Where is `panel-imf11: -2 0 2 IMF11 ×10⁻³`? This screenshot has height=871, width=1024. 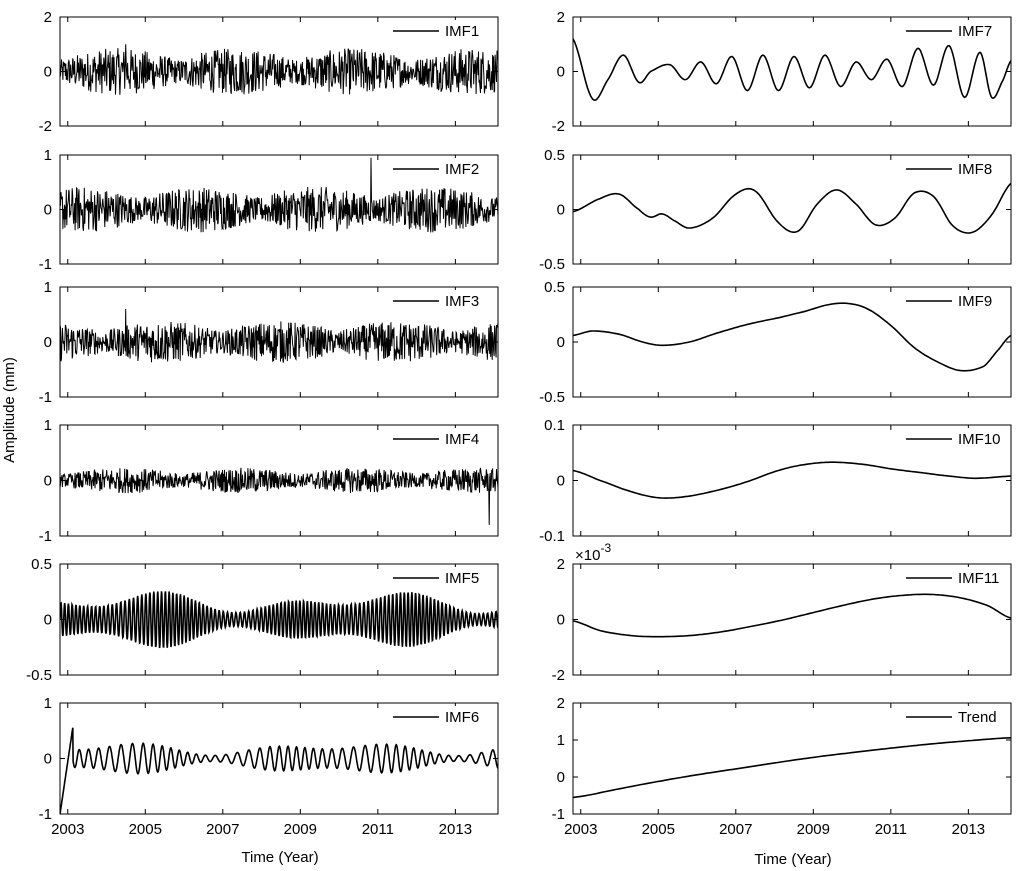
panel-imf11: -2 0 2 IMF11 ×10⁻³ is located at coordinates (782, 612).